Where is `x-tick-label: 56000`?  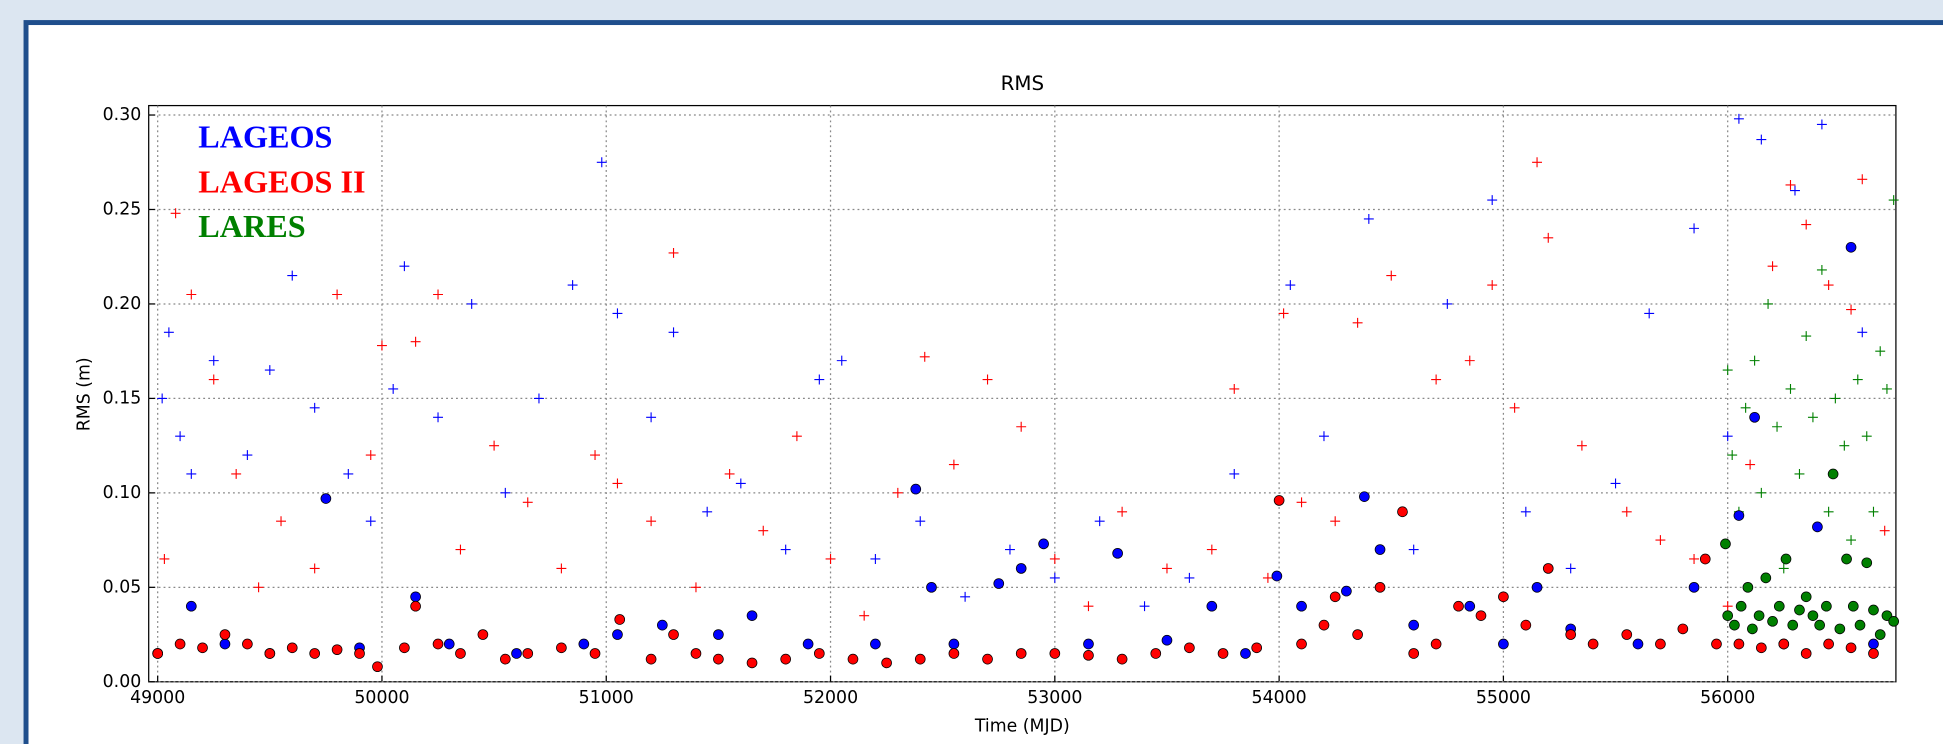 x-tick-label: 56000 is located at coordinates (1727, 698).